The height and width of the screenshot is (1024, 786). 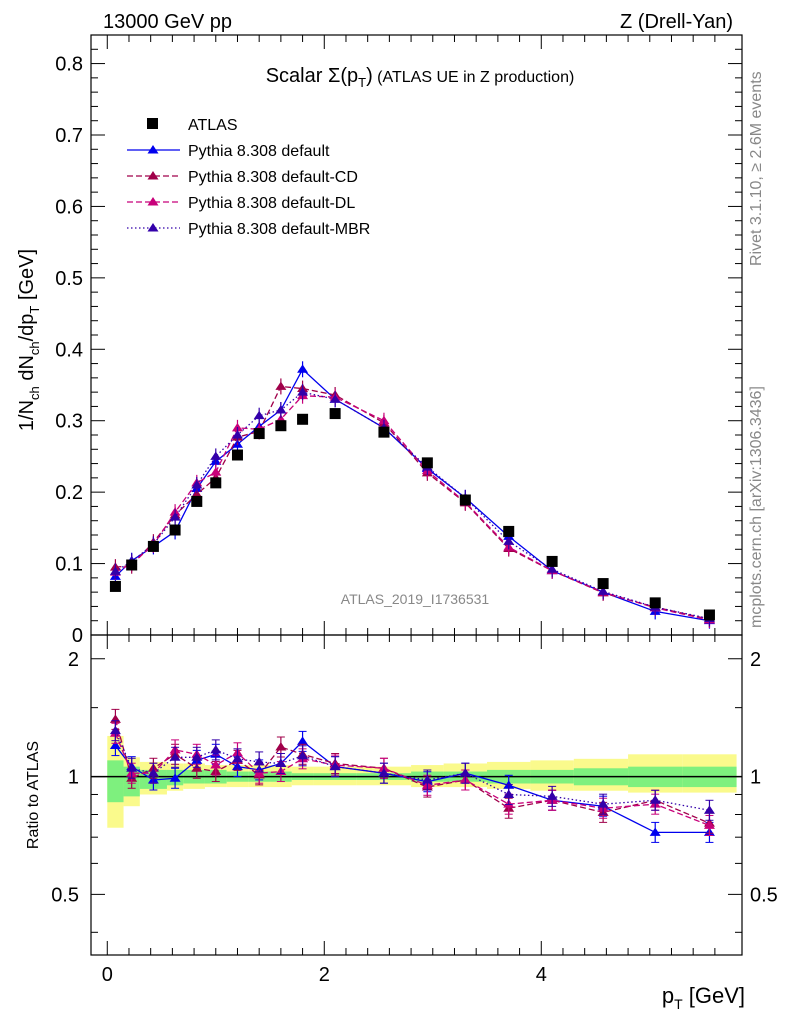 What do you see at coordinates (69, 565) in the screenshot?
I see `y-tick-label: 0.1` at bounding box center [69, 565].